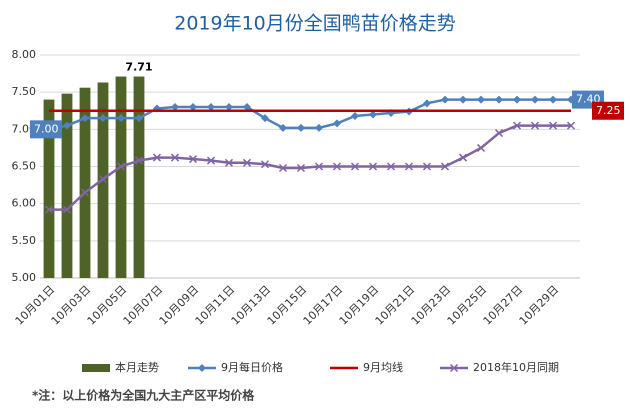 This screenshot has height=414, width=630. Describe the element at coordinates (383, 367) in the screenshot. I see `legend-label: 9月均线` at that location.